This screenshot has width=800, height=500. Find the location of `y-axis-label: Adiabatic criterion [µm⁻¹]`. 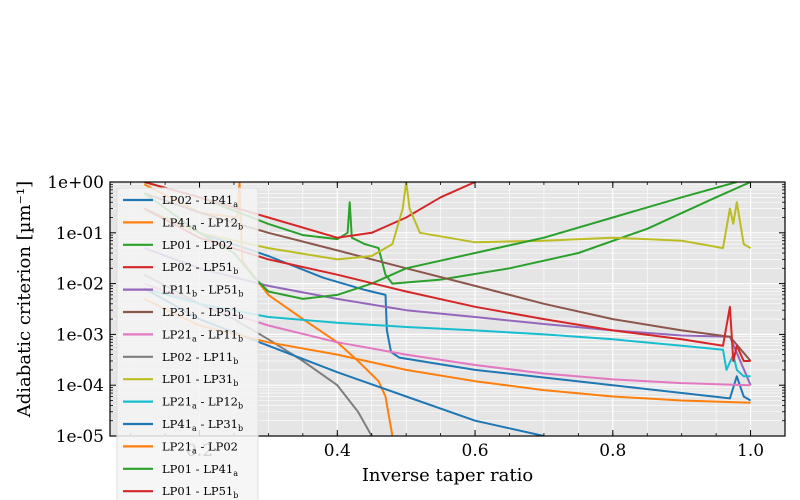

y-axis-label: Adiabatic criterion [µm⁻¹] is located at coordinates (24, 299).